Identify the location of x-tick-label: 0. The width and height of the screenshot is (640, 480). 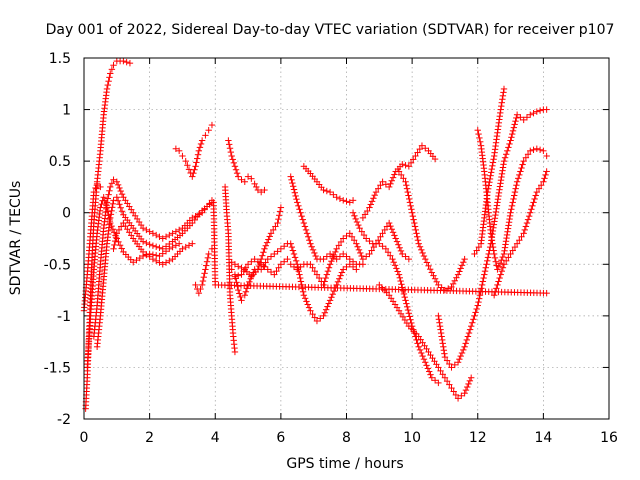
(84, 438).